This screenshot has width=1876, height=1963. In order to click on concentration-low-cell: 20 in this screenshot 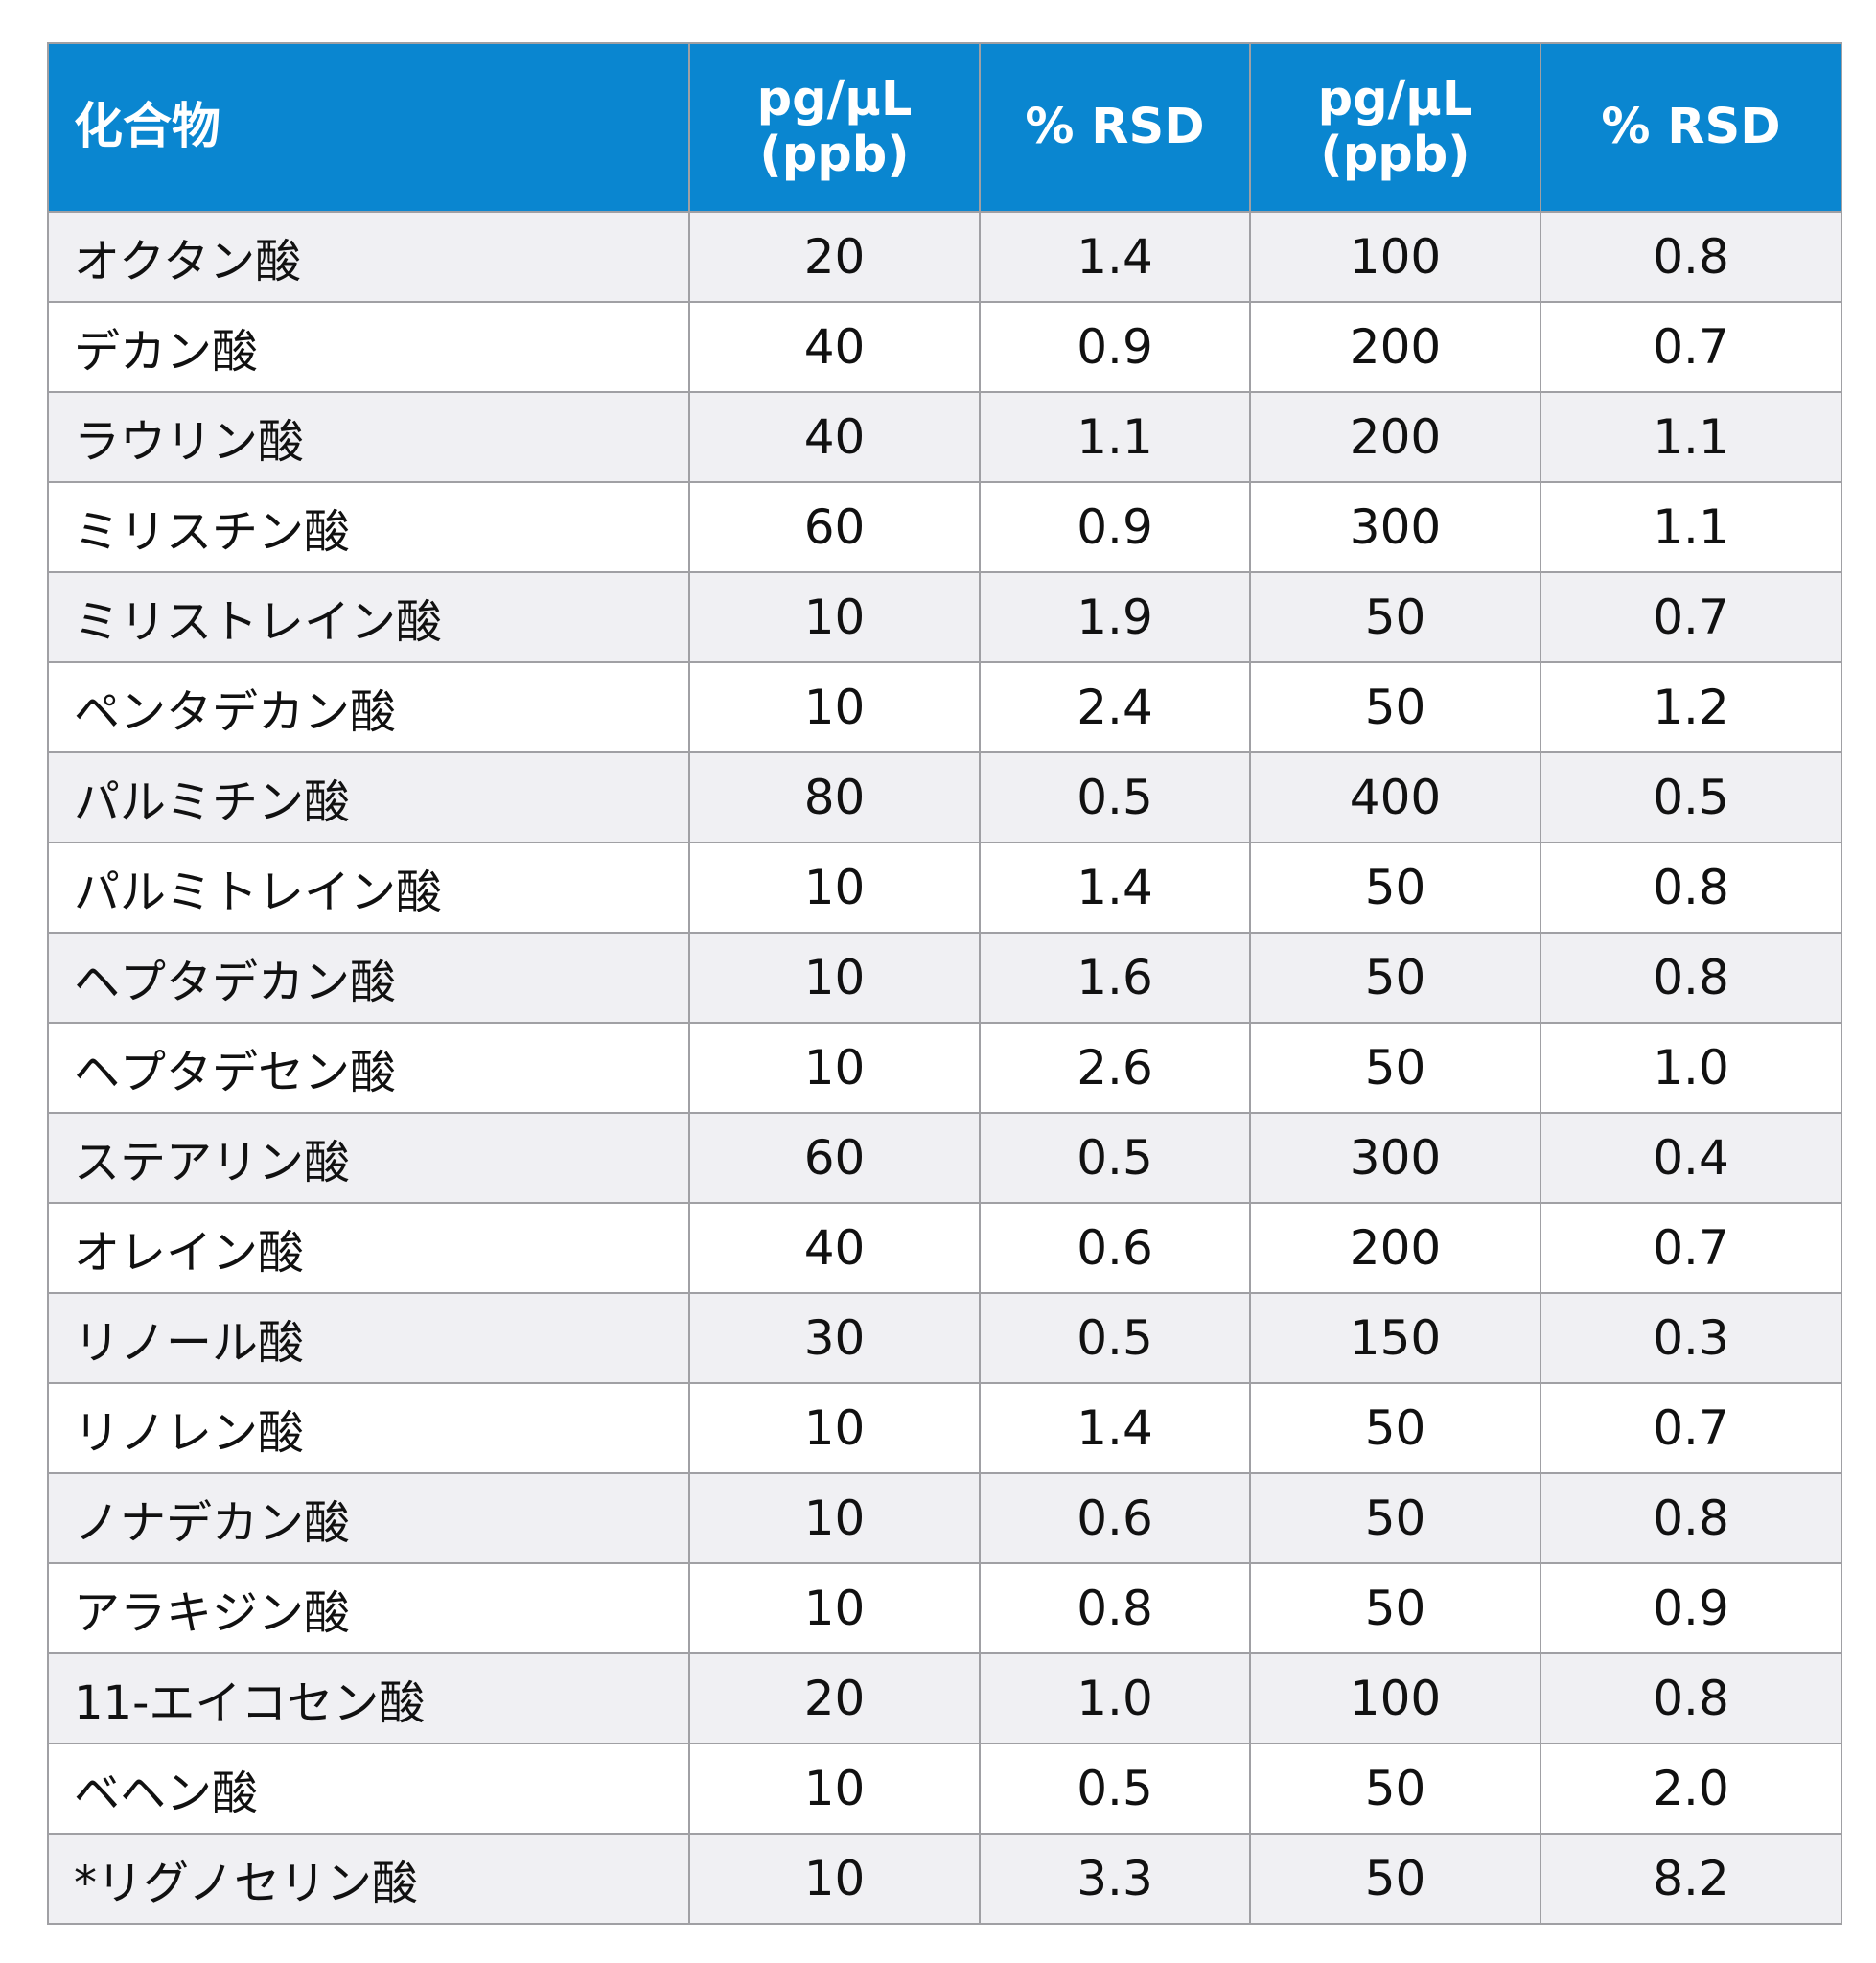, I will do `click(834, 257)`.